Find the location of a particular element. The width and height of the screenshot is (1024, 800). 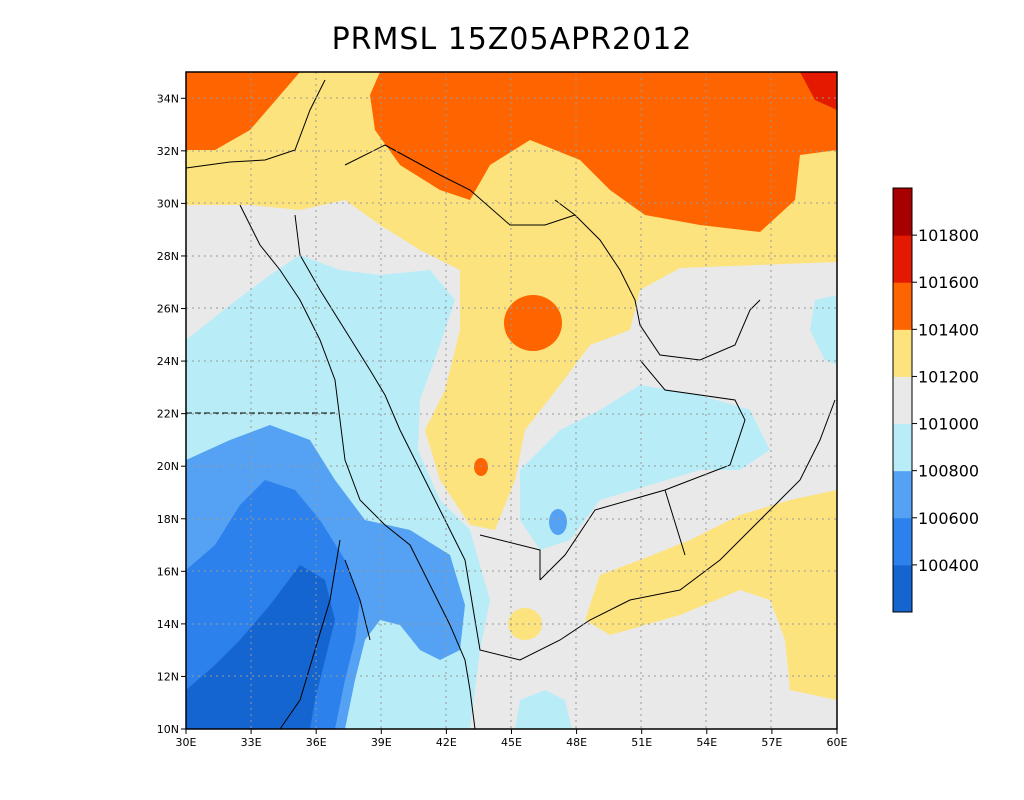

y-tick-label: 20N is located at coordinates (168, 466).